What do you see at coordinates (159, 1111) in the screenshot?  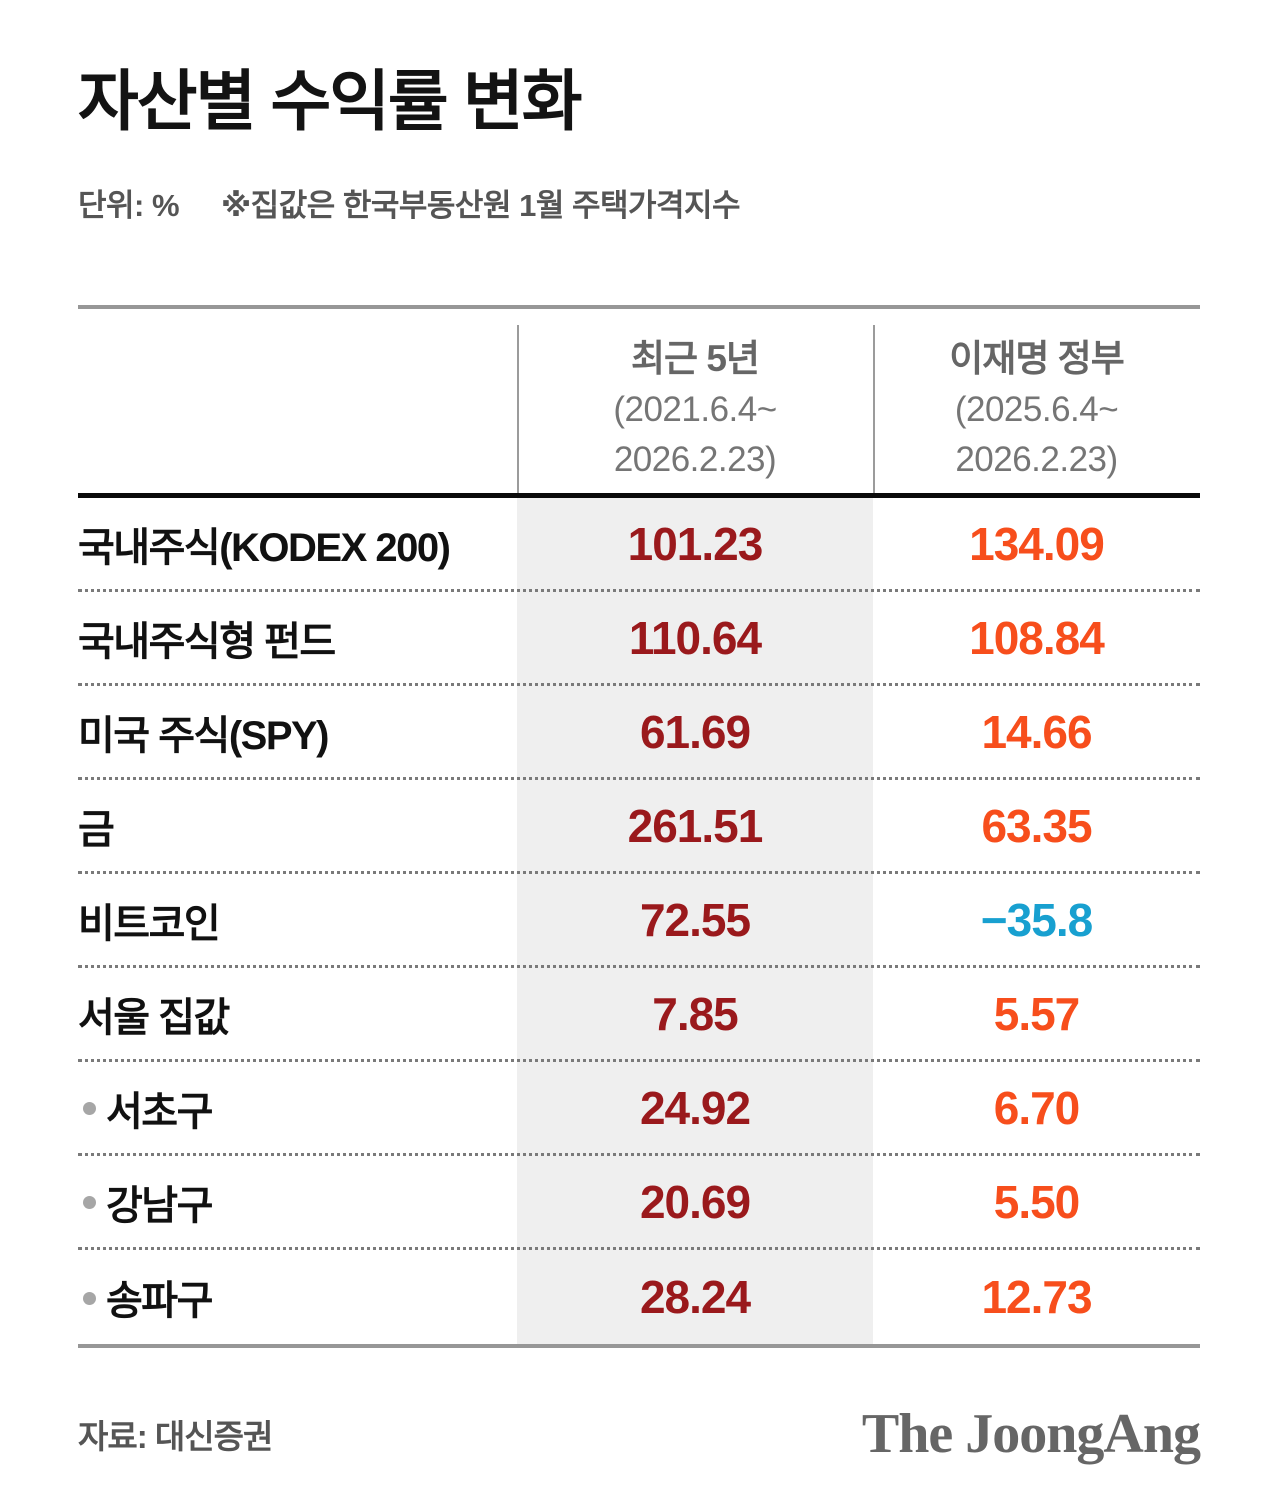 I see `row-label: 서초구` at bounding box center [159, 1111].